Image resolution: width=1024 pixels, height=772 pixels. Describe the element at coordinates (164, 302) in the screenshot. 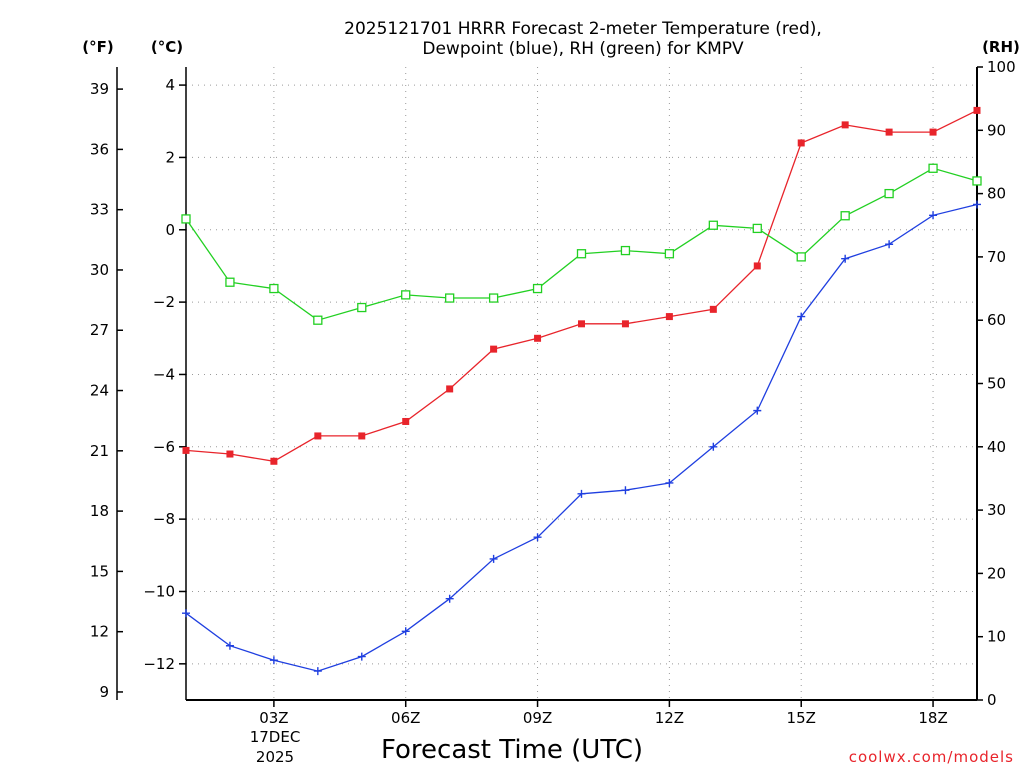

I see `celsius-tick-label: −2` at that location.